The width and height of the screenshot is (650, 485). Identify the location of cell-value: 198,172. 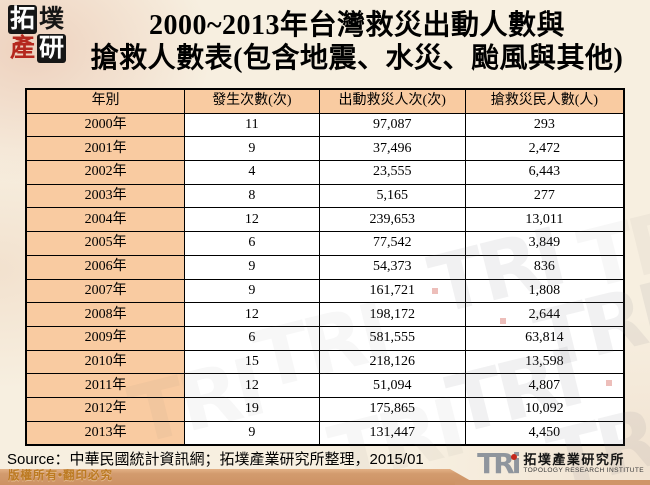
(392, 314).